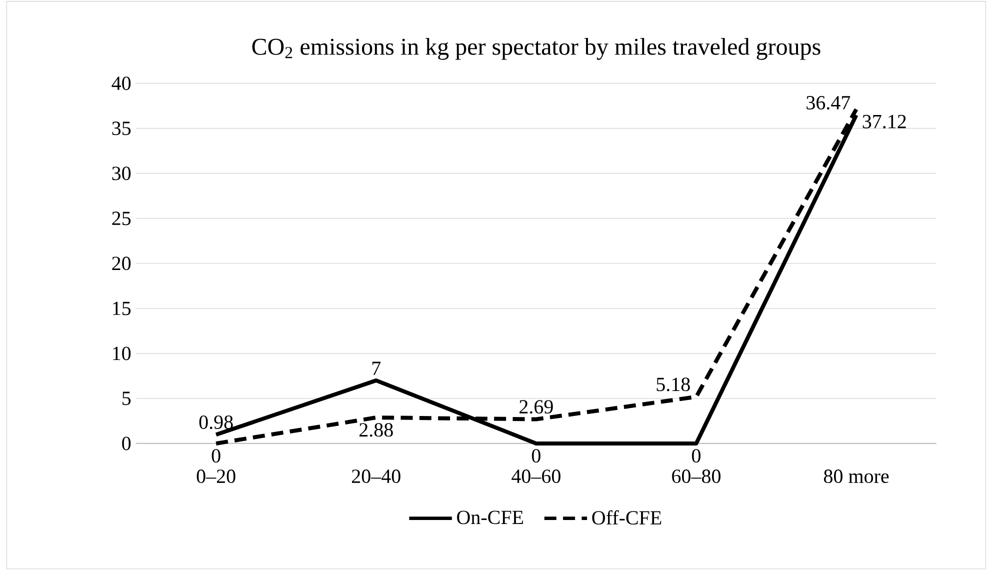  I want to click on data-label: 7, so click(376, 368).